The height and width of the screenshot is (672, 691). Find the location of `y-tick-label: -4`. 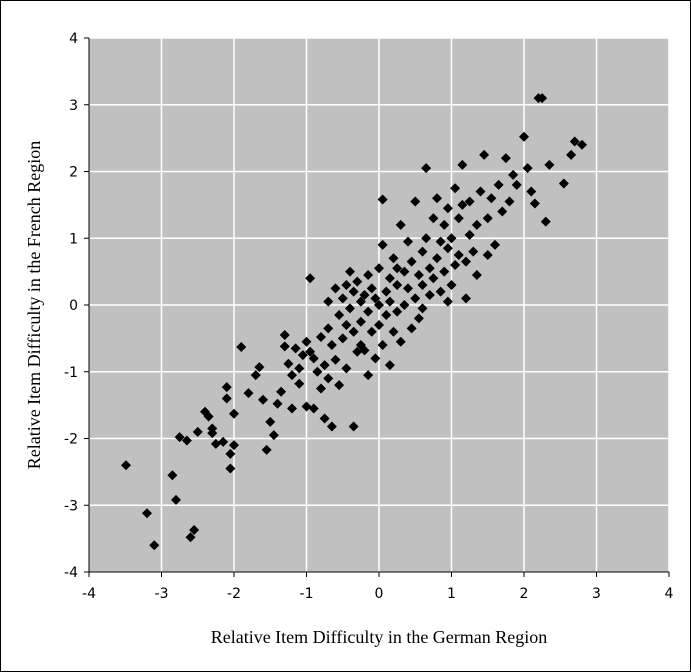

y-tick-label: -4 is located at coordinates (71, 573).